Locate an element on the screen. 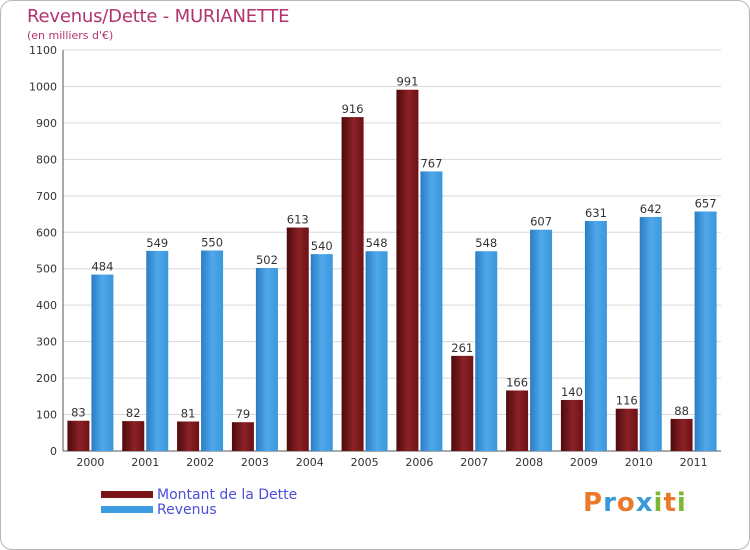 The height and width of the screenshot is (550, 750). y-tick-label: 600 is located at coordinates (46, 232).